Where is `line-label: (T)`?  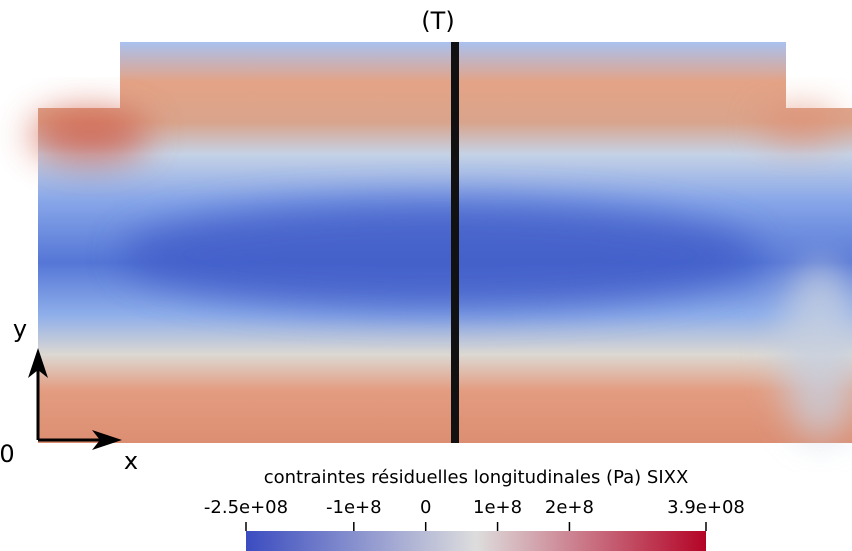
line-label: (T) is located at coordinates (437, 21).